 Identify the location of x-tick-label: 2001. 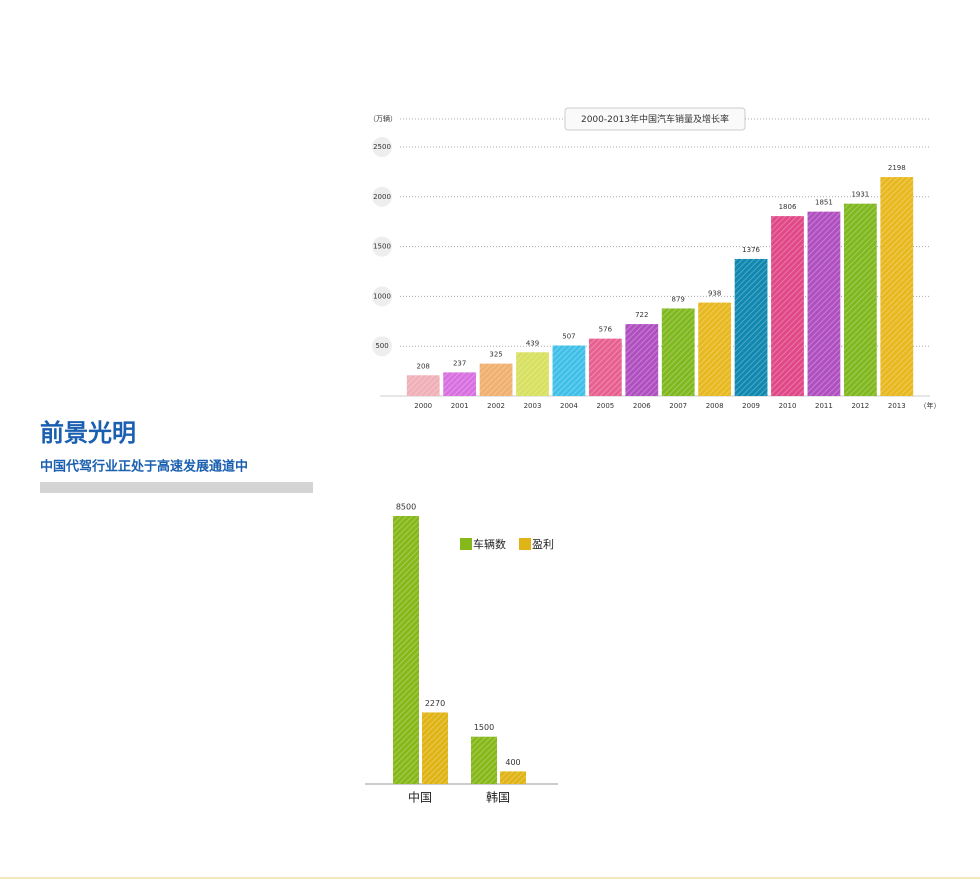
(460, 406).